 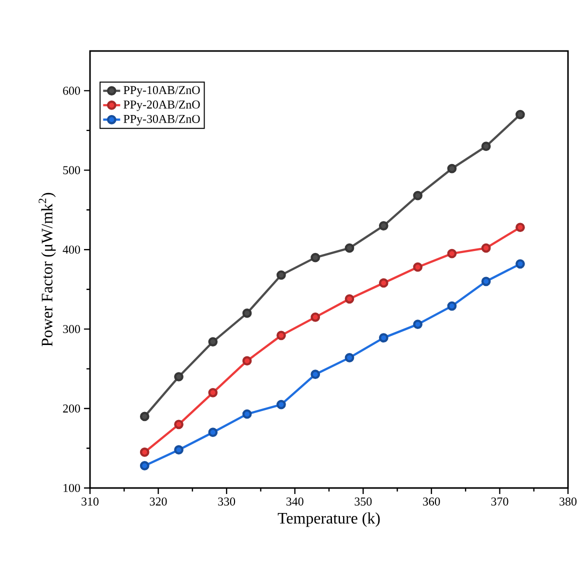 What do you see at coordinates (227, 502) in the screenshot?
I see `x-tick-label: 330` at bounding box center [227, 502].